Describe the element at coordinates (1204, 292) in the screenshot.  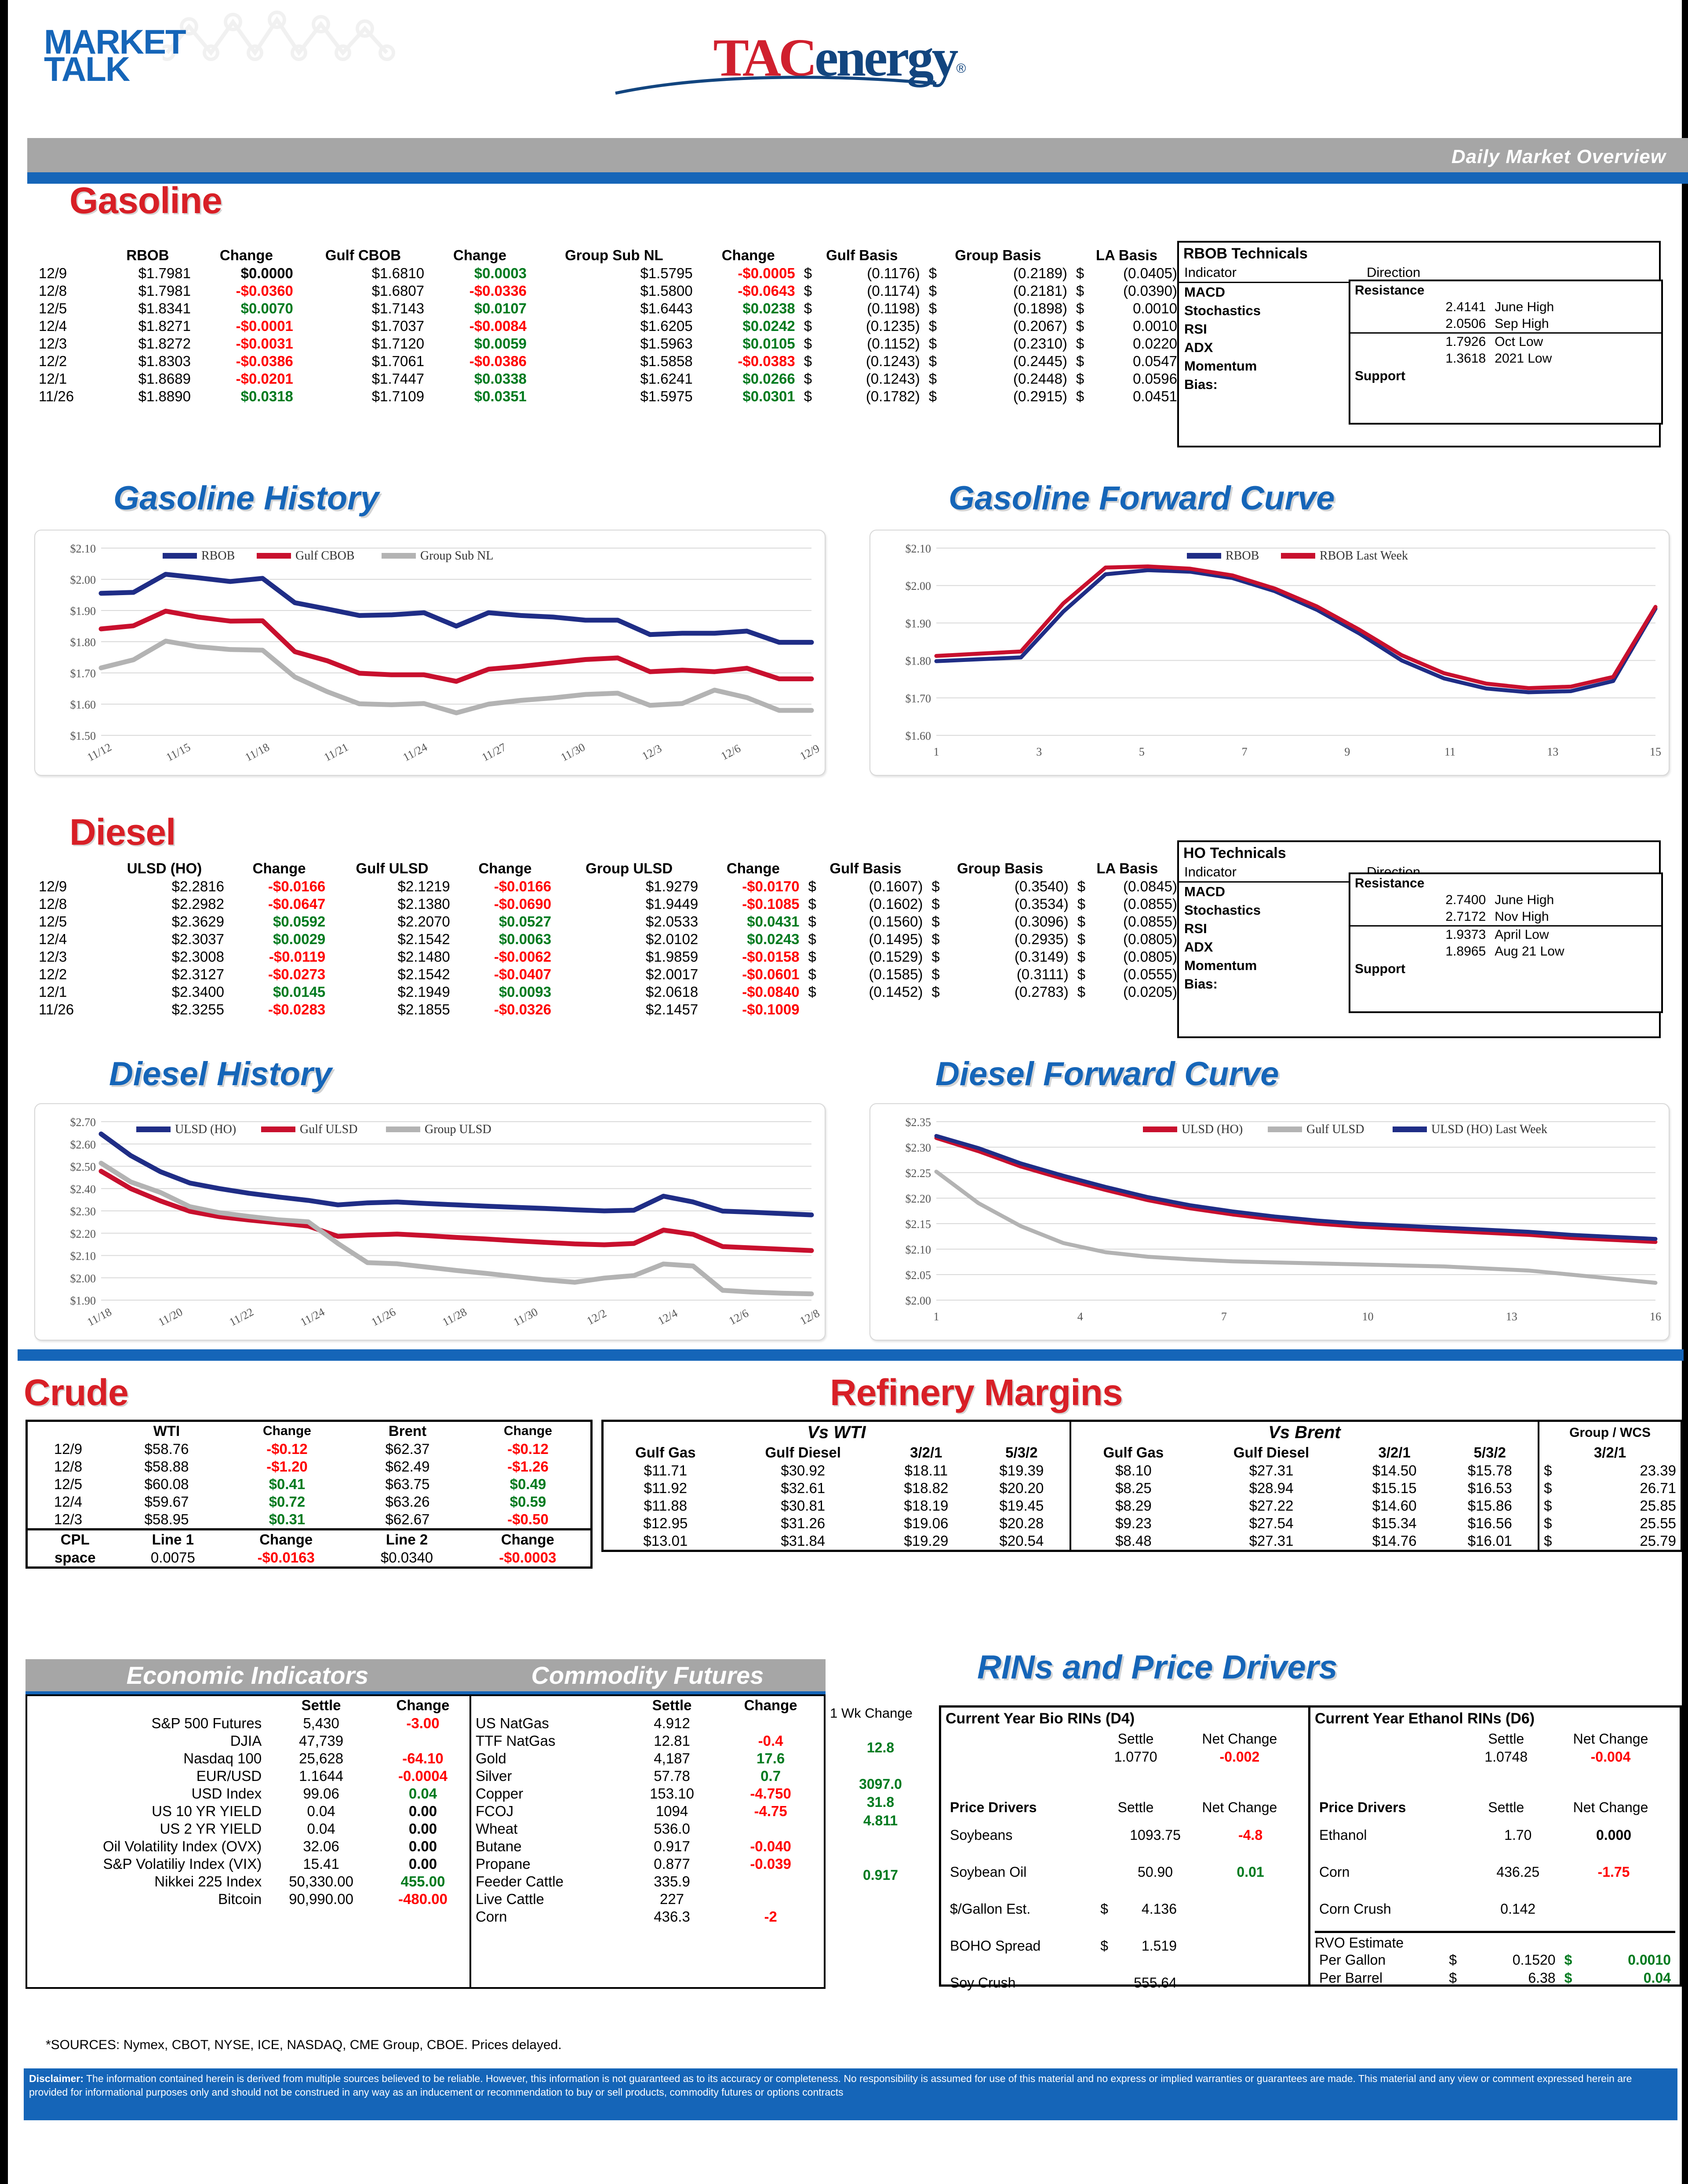
I see `technical-indicator: MACD` at that location.